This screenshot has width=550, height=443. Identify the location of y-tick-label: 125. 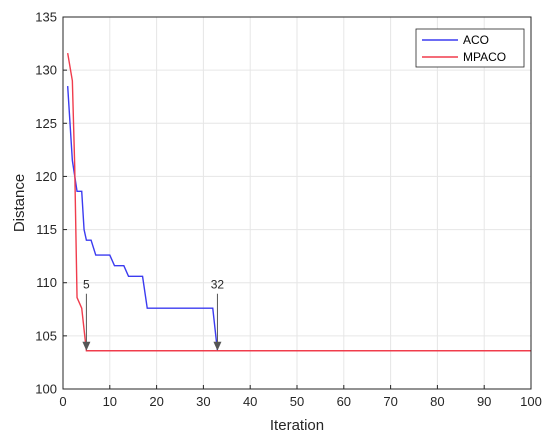
(46, 123).